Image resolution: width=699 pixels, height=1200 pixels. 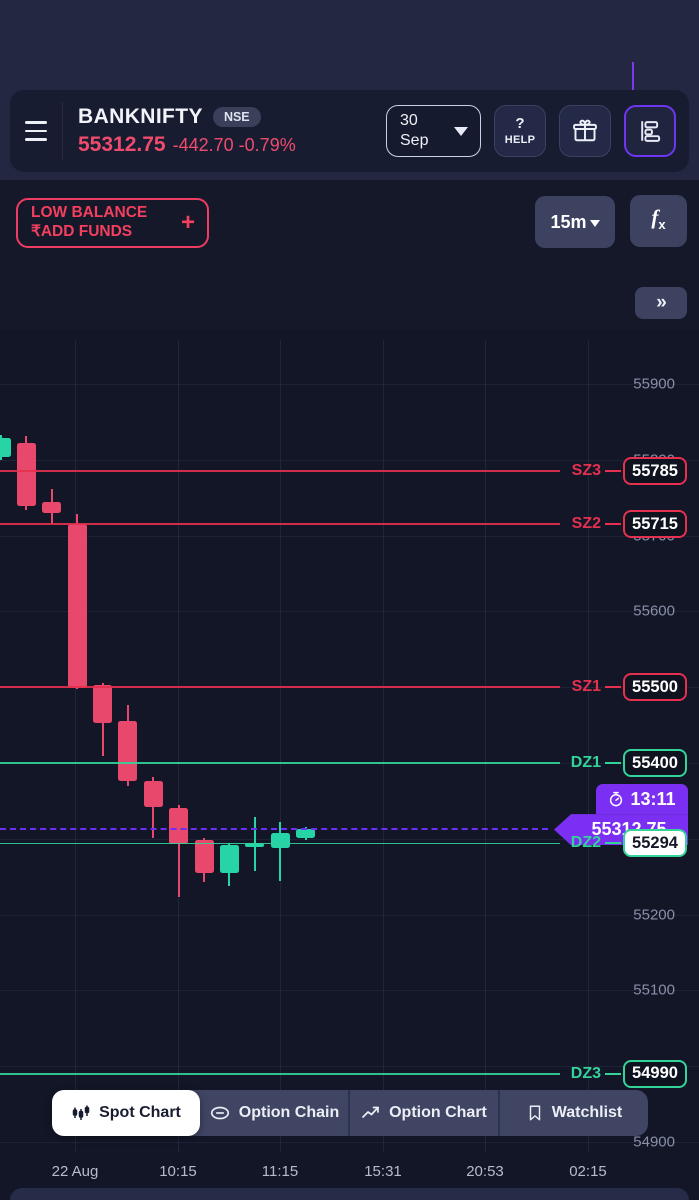 I want to click on low-balance-label: LOW BALANCE, so click(x=89, y=213).